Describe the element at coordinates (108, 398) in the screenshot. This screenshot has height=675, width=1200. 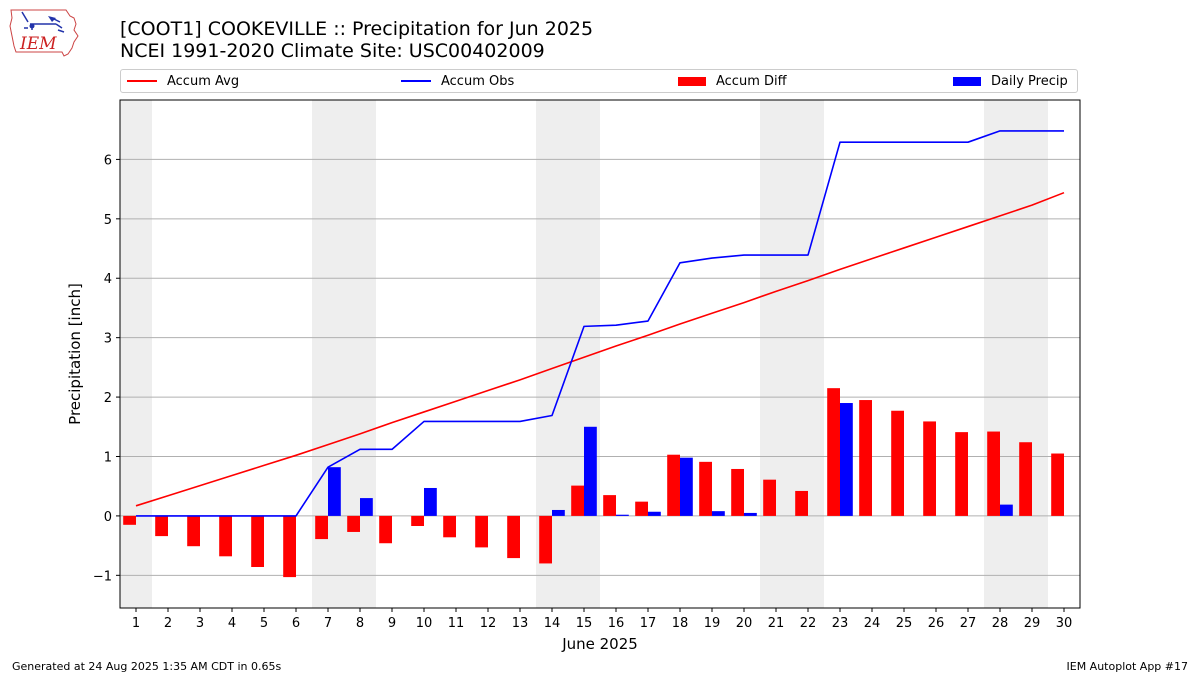
I see `y-tick-label-3: 2` at that location.